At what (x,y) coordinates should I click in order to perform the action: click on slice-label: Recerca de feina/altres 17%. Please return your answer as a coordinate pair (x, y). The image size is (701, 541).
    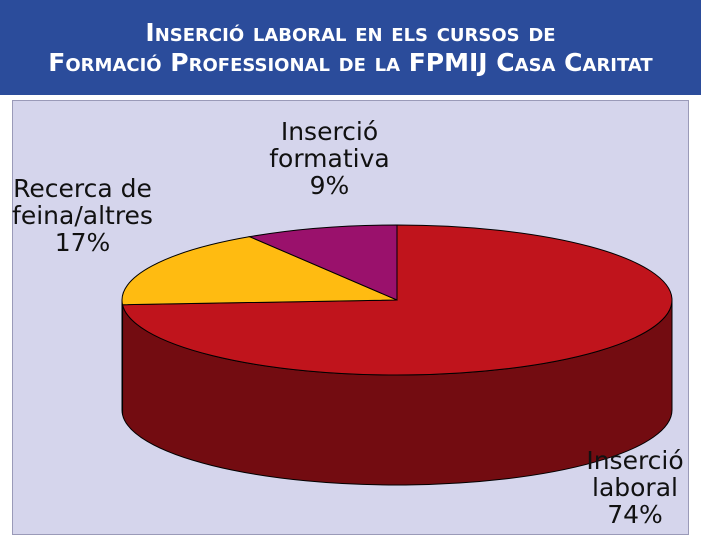
    Looking at the image, I should click on (82, 215).